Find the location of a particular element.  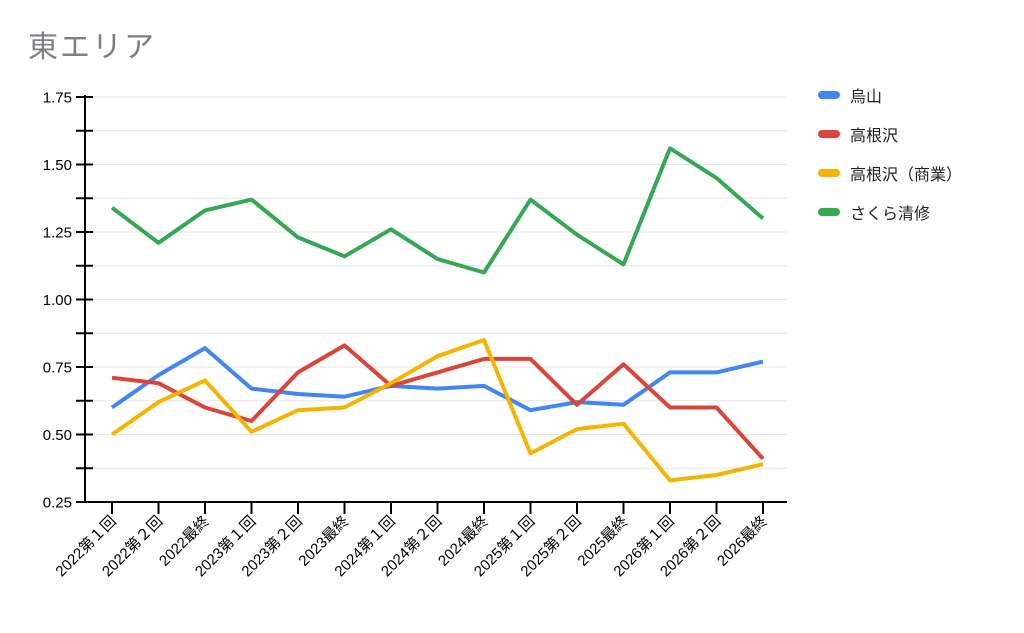

y-axis-label: 1.00 is located at coordinates (57, 300).